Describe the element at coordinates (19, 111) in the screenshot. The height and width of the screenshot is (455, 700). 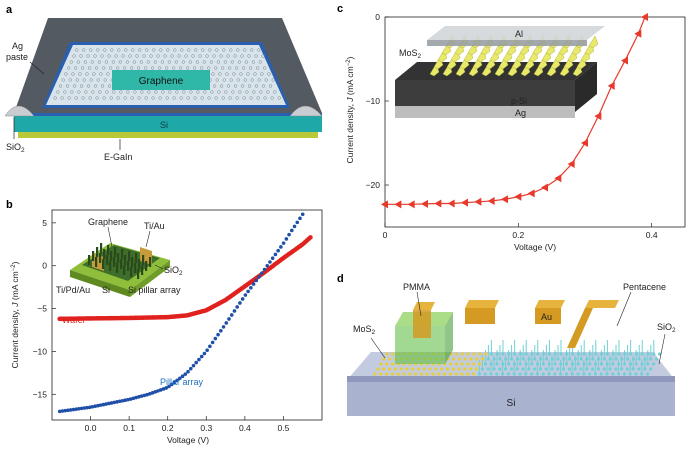
I see `ag-paste-dome-left` at that location.